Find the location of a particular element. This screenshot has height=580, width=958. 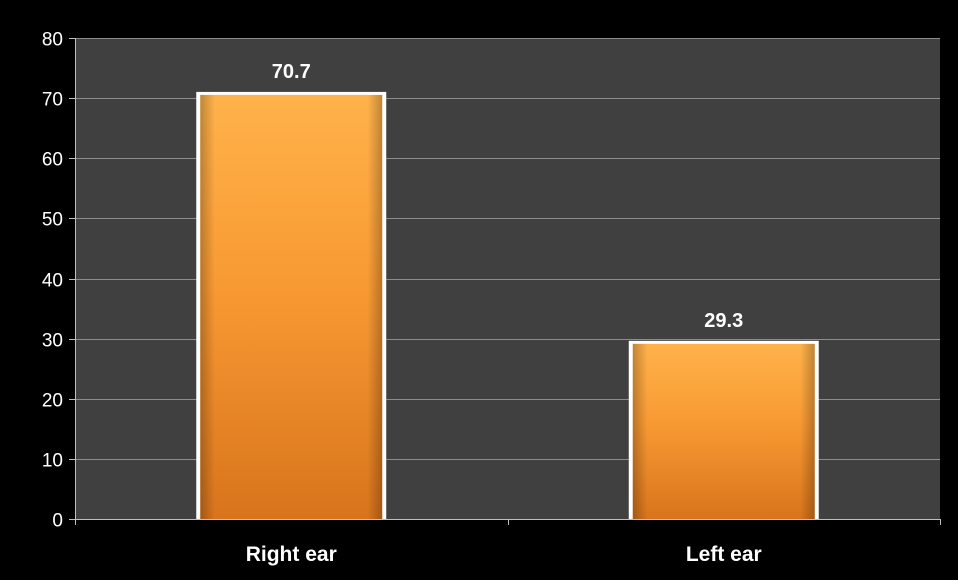

y-tick-label: 20 is located at coordinates (52, 401).